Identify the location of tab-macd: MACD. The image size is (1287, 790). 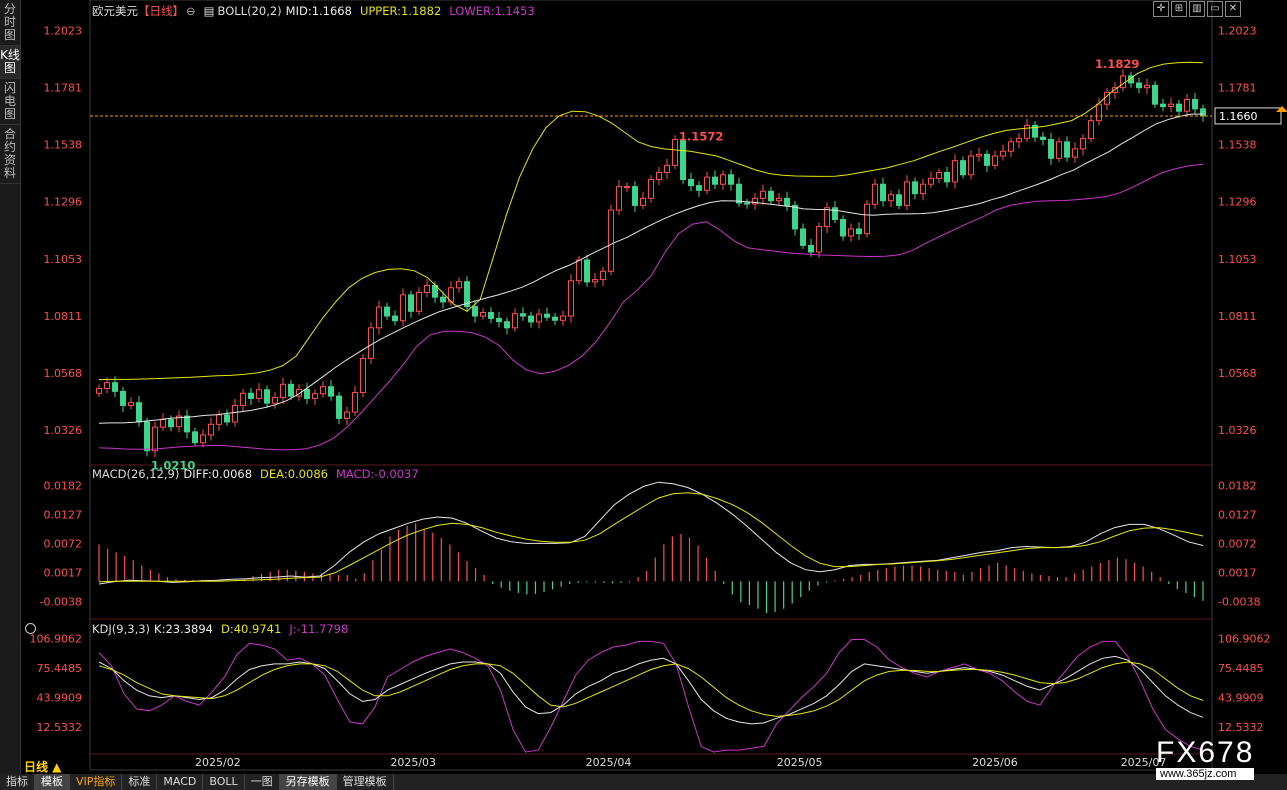
(180, 782).